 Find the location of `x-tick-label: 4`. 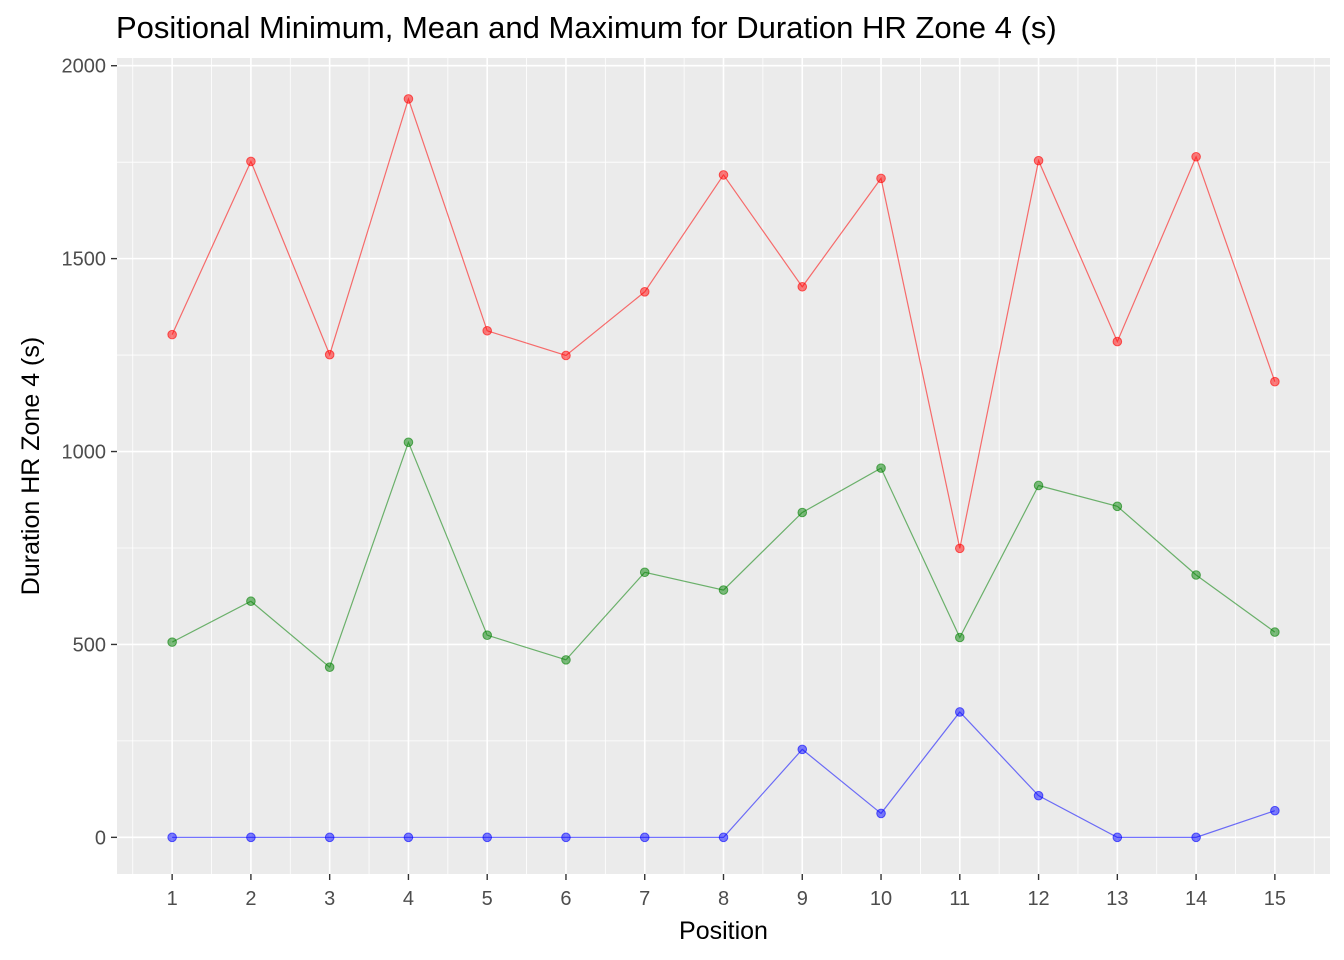

x-tick-label: 4 is located at coordinates (408, 899).